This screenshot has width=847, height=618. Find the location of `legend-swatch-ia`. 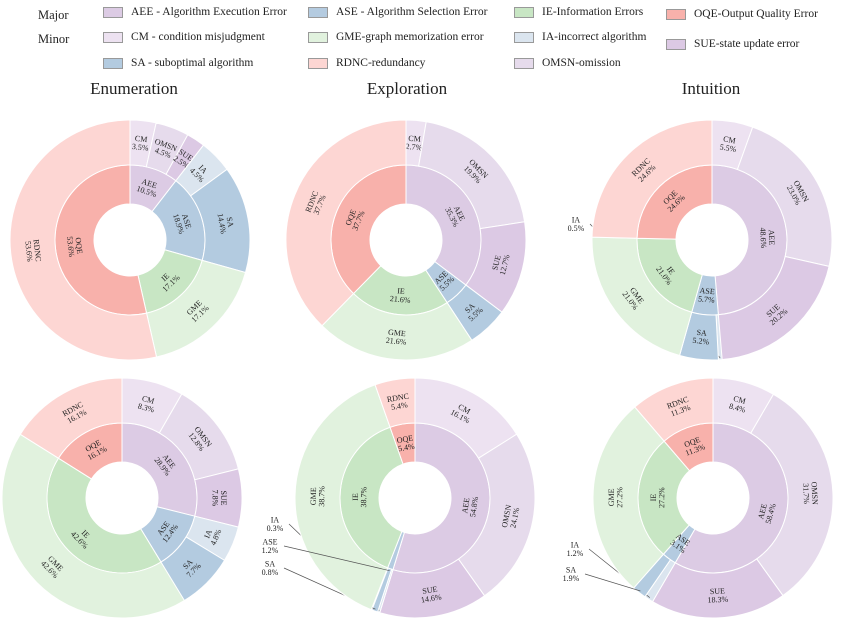

legend-swatch-ia is located at coordinates (524, 37).